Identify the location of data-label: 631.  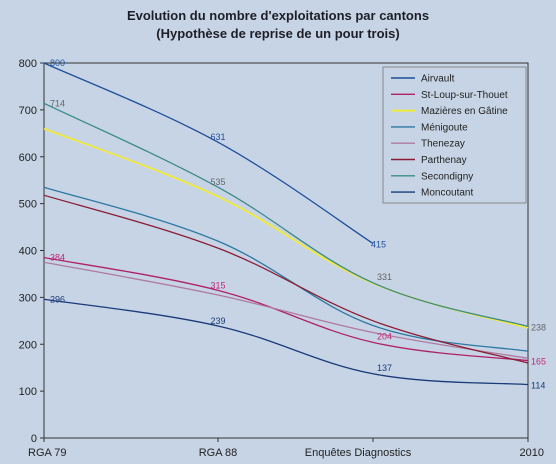
(217, 137).